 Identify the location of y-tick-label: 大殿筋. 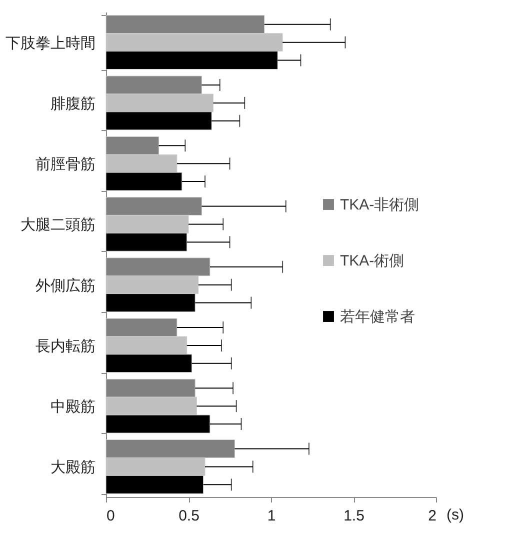
(73, 467).